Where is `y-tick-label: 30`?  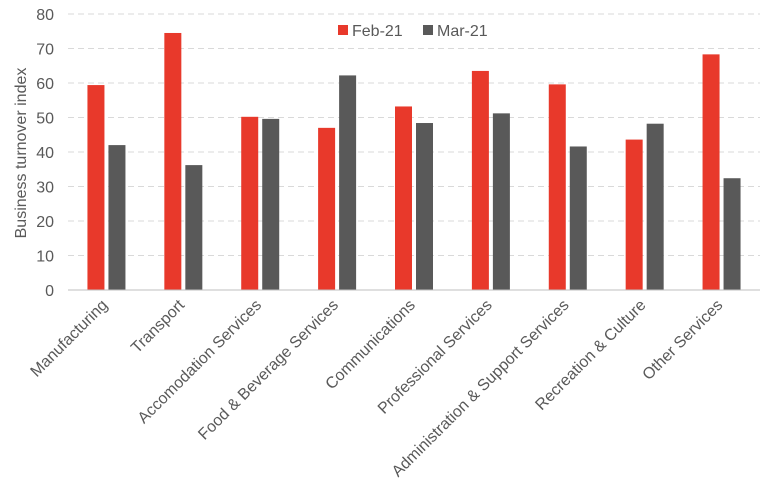
y-tick-label: 30 is located at coordinates (45, 188).